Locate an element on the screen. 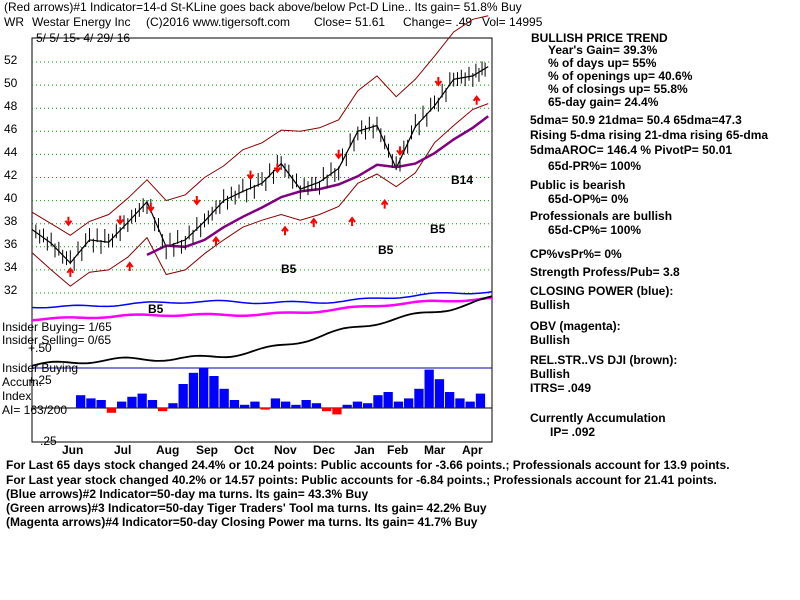 The height and width of the screenshot is (600, 800). panel-title: BULLISH PRICE TREND is located at coordinates (599, 38).